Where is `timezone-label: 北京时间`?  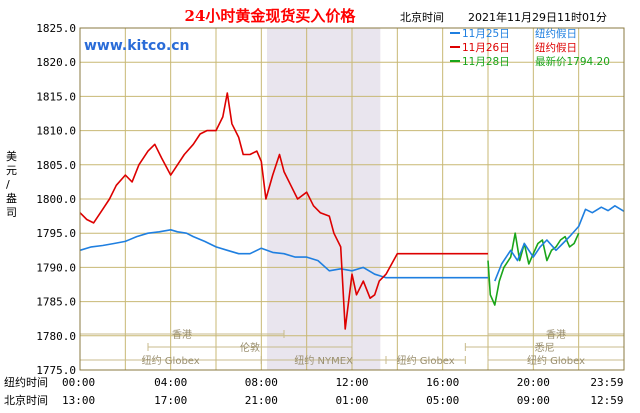
timezone-label: 北京时间 is located at coordinates (422, 17).